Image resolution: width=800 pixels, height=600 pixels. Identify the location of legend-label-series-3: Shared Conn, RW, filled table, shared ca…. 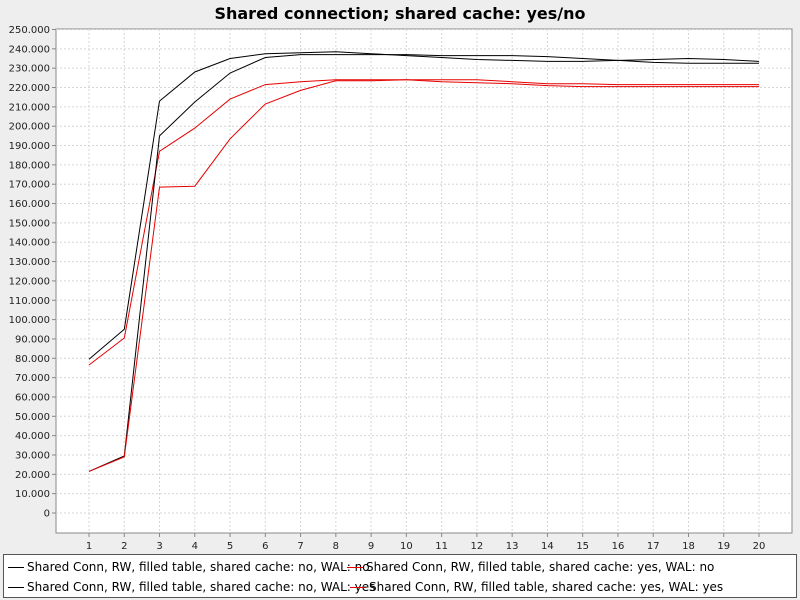
(201, 587).